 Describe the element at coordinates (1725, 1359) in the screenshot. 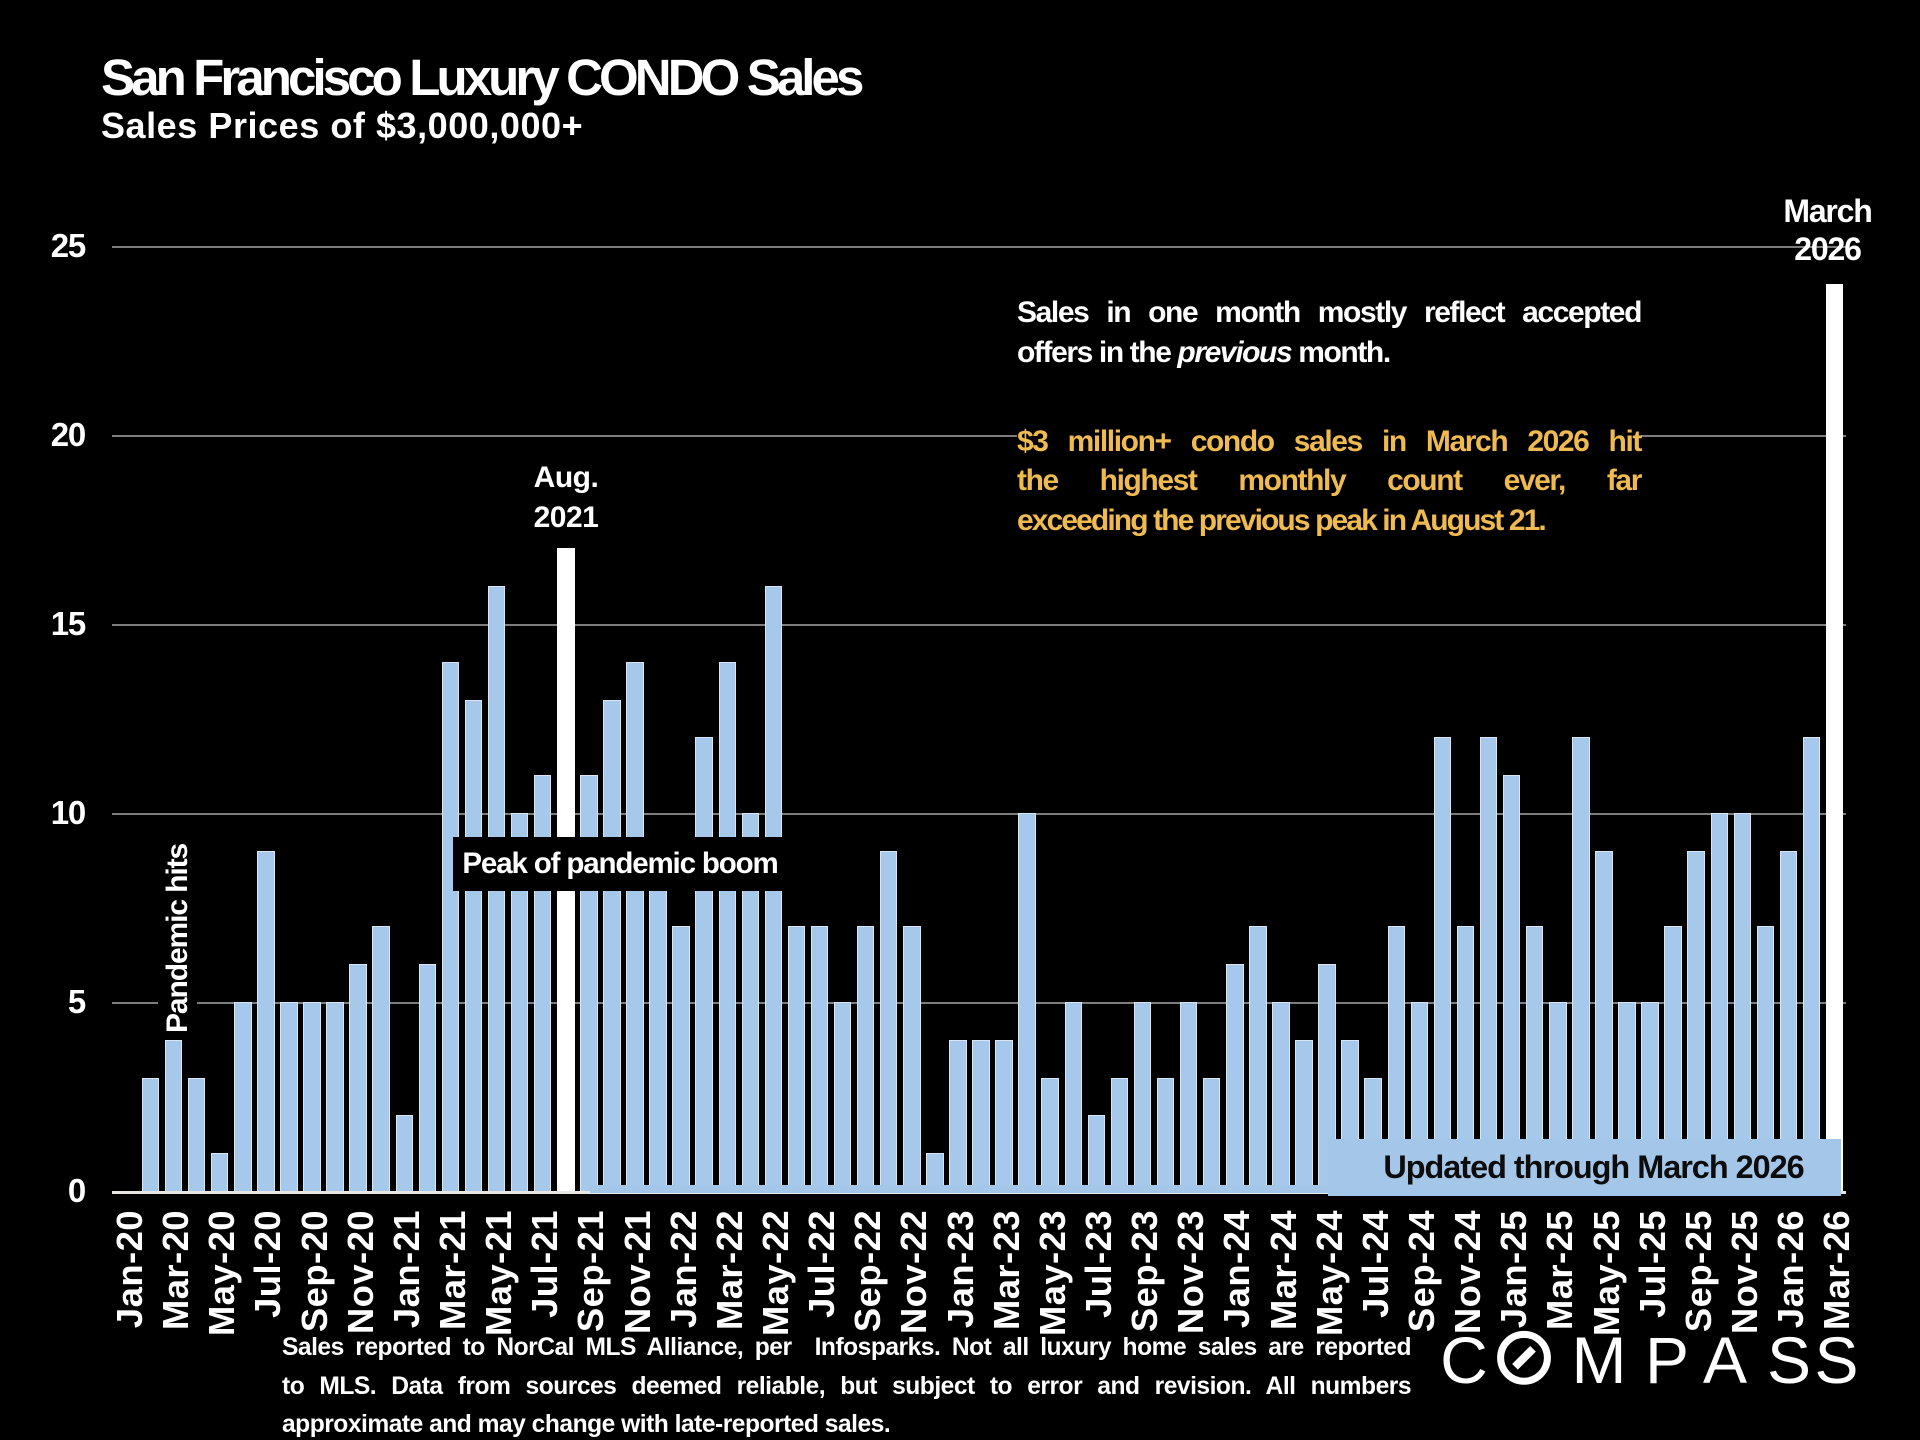

I see `svg-text: A` at that location.